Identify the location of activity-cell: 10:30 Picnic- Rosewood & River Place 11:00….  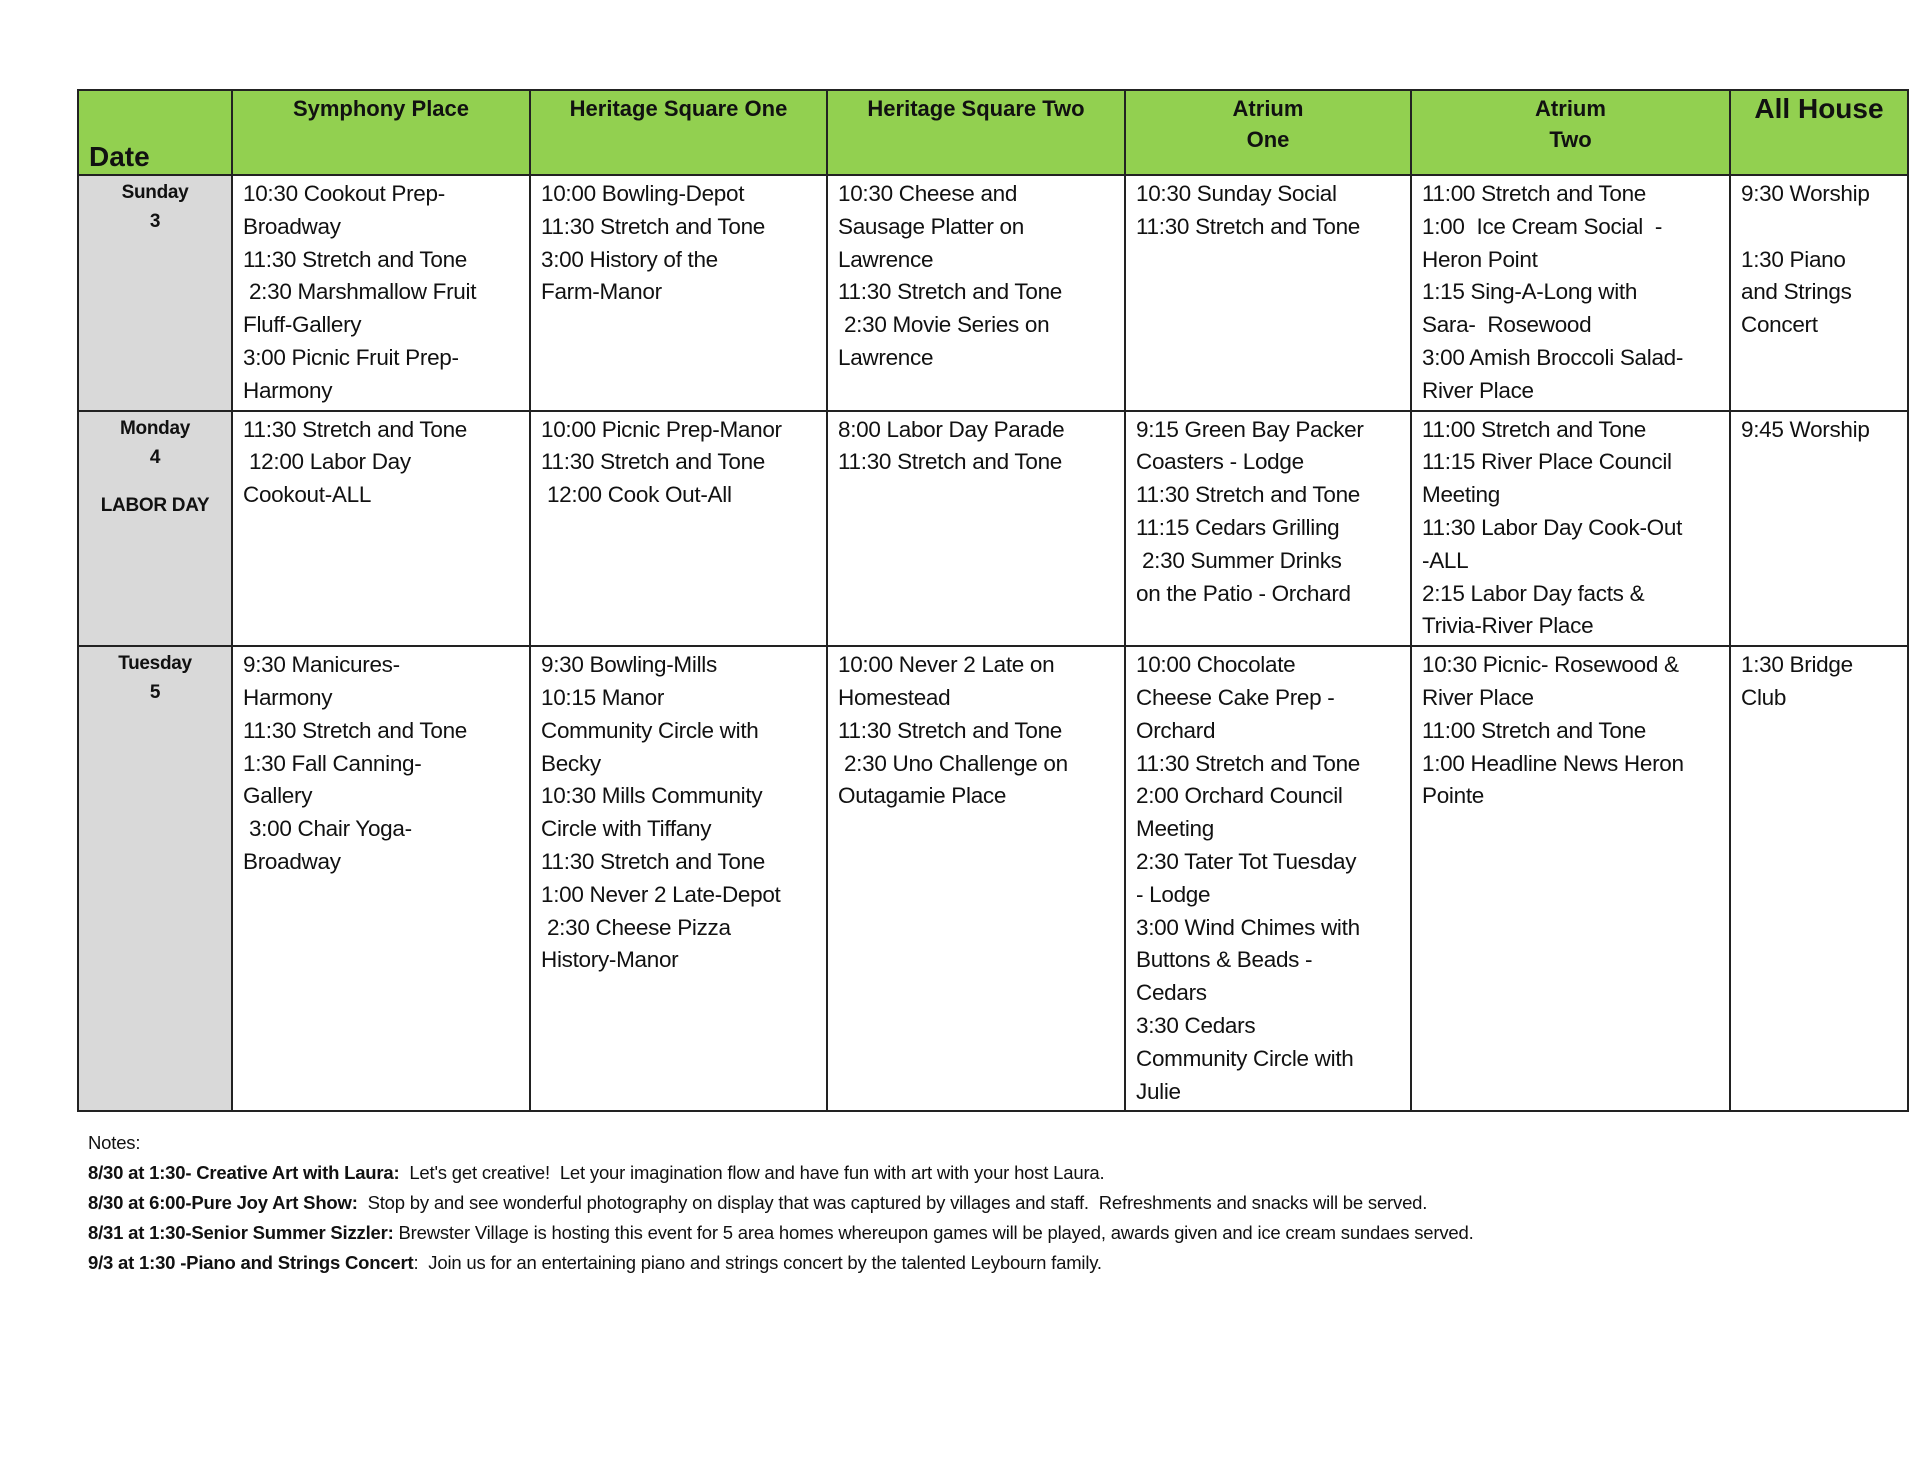
(1570, 879).